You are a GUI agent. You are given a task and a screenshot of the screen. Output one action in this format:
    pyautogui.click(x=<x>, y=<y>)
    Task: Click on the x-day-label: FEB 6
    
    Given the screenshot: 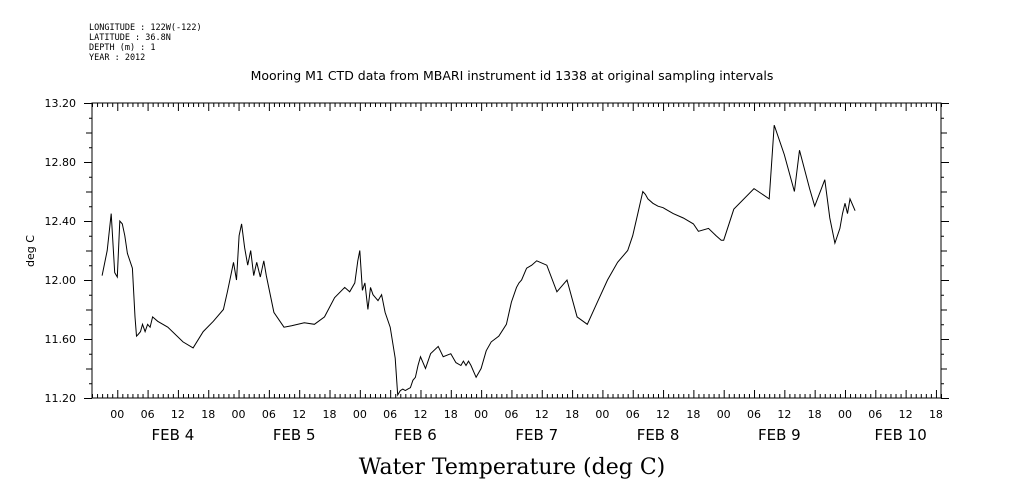 What is the action you would take?
    pyautogui.click(x=415, y=435)
    